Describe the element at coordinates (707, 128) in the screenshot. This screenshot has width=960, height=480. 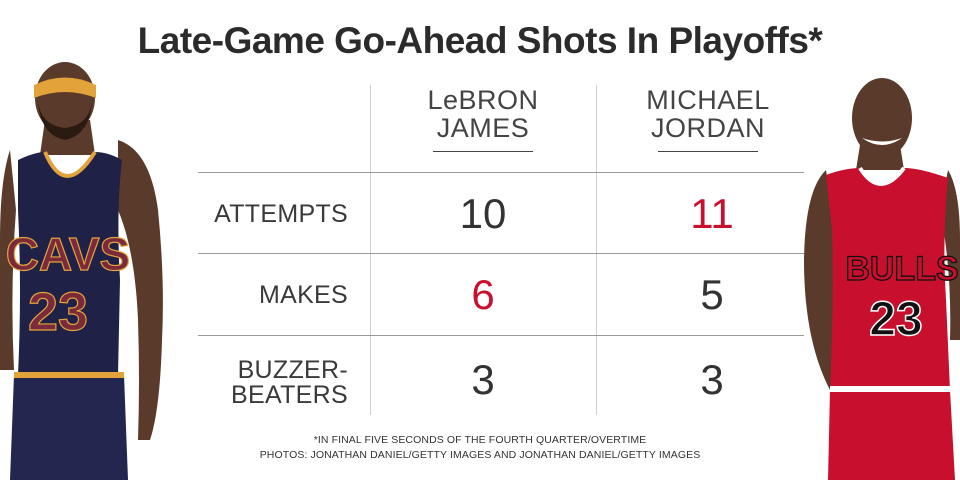
I see `column-header-line2: JORDAN` at that location.